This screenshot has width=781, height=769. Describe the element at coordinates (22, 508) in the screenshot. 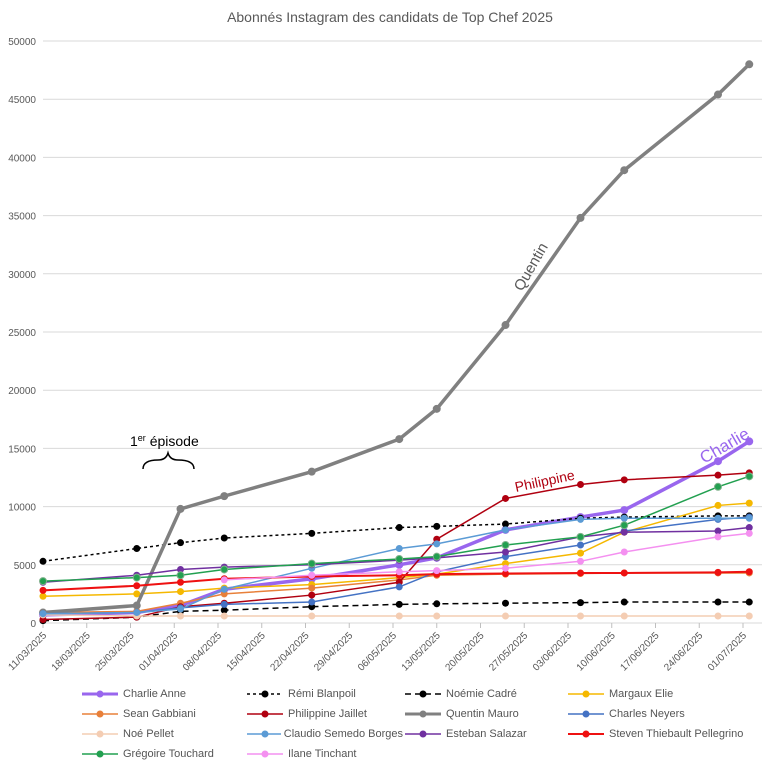

I see `y-tick-label: 10000` at that location.